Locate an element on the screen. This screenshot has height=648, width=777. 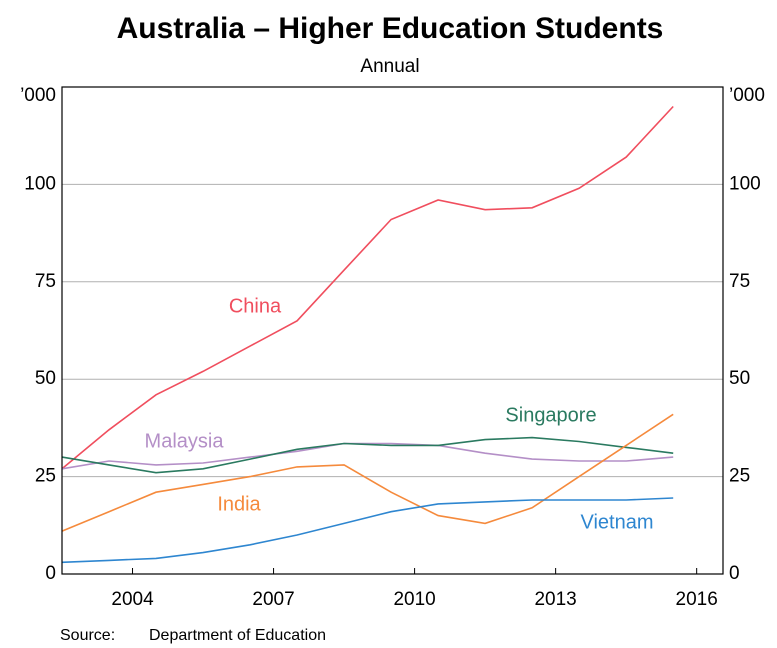
source: Department of Education is located at coordinates (237, 635).